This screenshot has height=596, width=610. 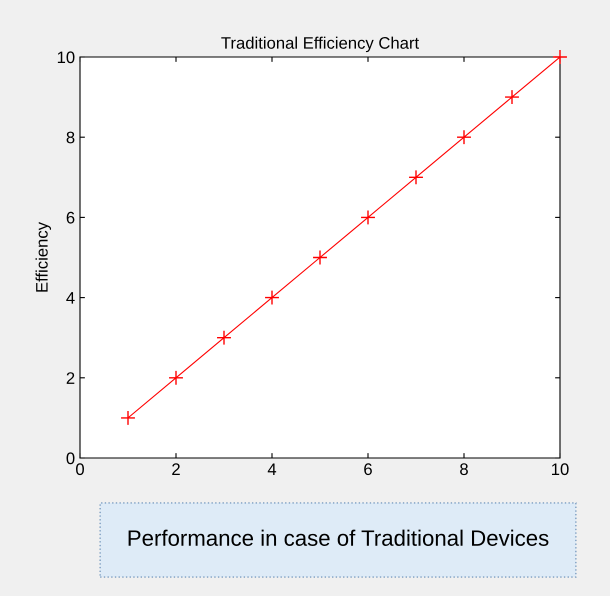 What do you see at coordinates (464, 469) in the screenshot?
I see `x-tick-label: 8` at bounding box center [464, 469].